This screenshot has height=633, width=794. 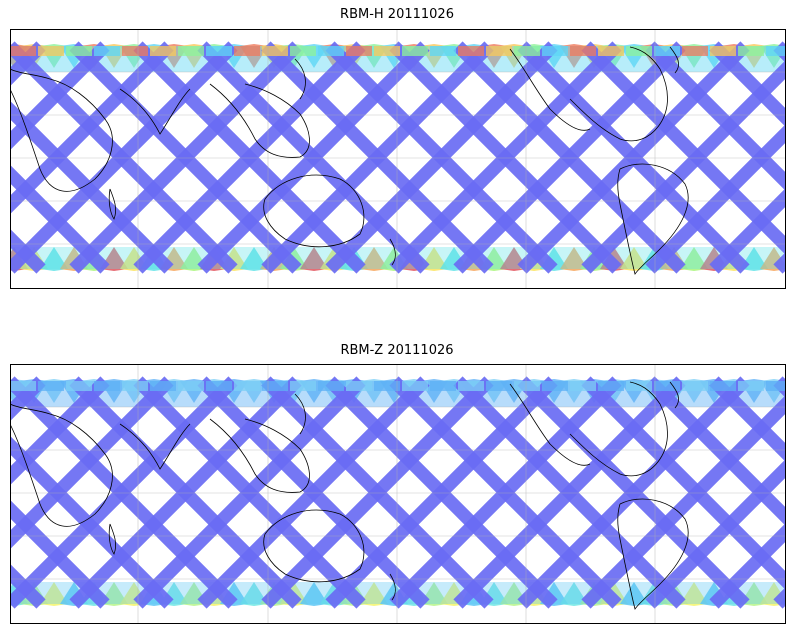 I want to click on coastline-north-america, so click(x=618, y=94).